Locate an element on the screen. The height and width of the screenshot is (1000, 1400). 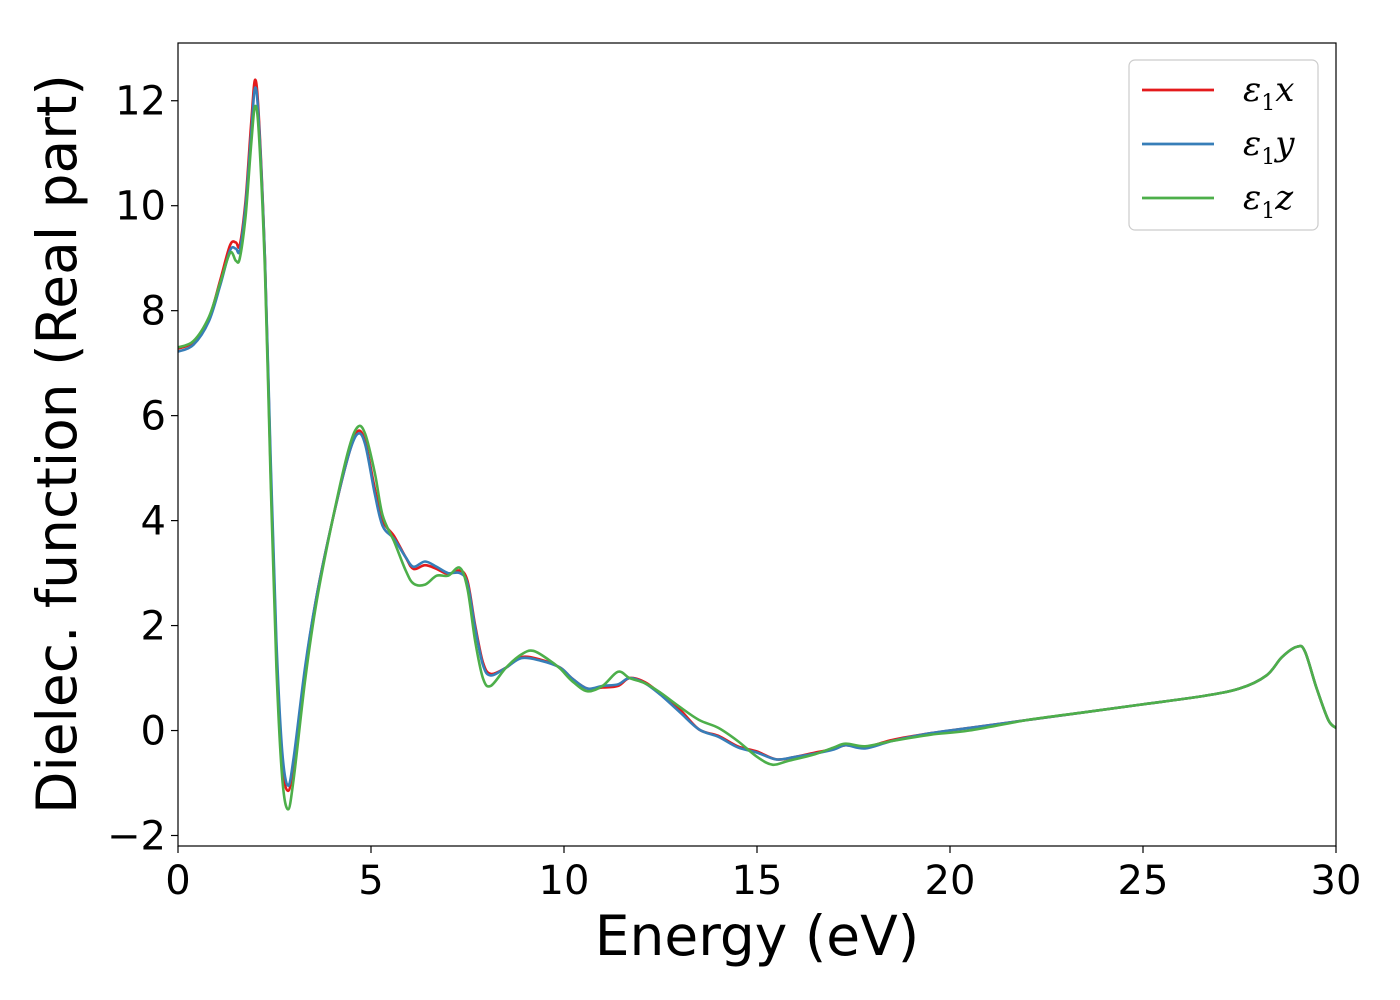
y-axis-ticks: −2 0 2 4 6 8 10 12 is located at coordinates (142, 469).